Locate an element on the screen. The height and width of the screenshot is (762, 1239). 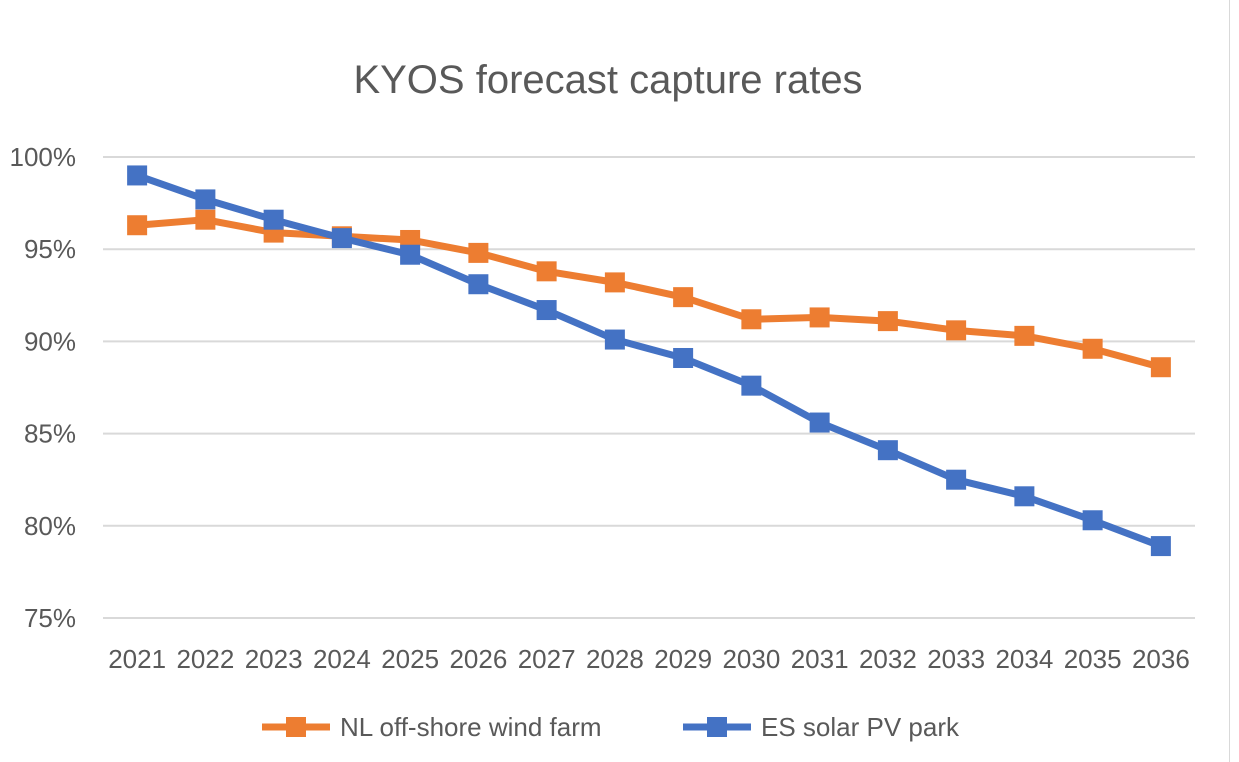
legend-label: NL off-shore wind farm is located at coordinates (471, 727).